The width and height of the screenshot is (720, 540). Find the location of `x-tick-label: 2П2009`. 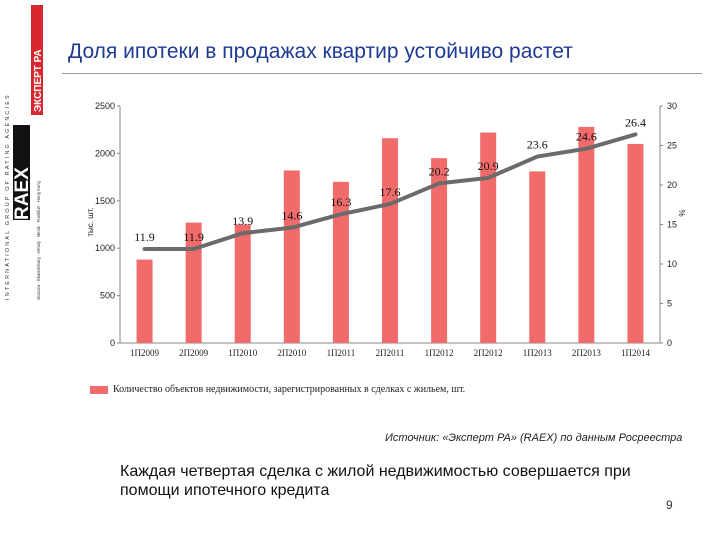

x-tick-label: 2П2009 is located at coordinates (193, 353).